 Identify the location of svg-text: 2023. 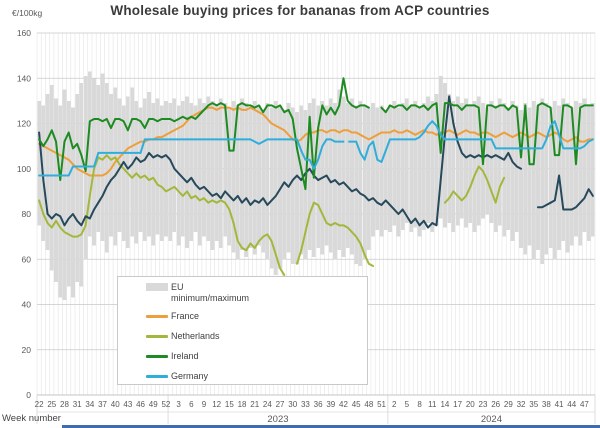
(277, 419).